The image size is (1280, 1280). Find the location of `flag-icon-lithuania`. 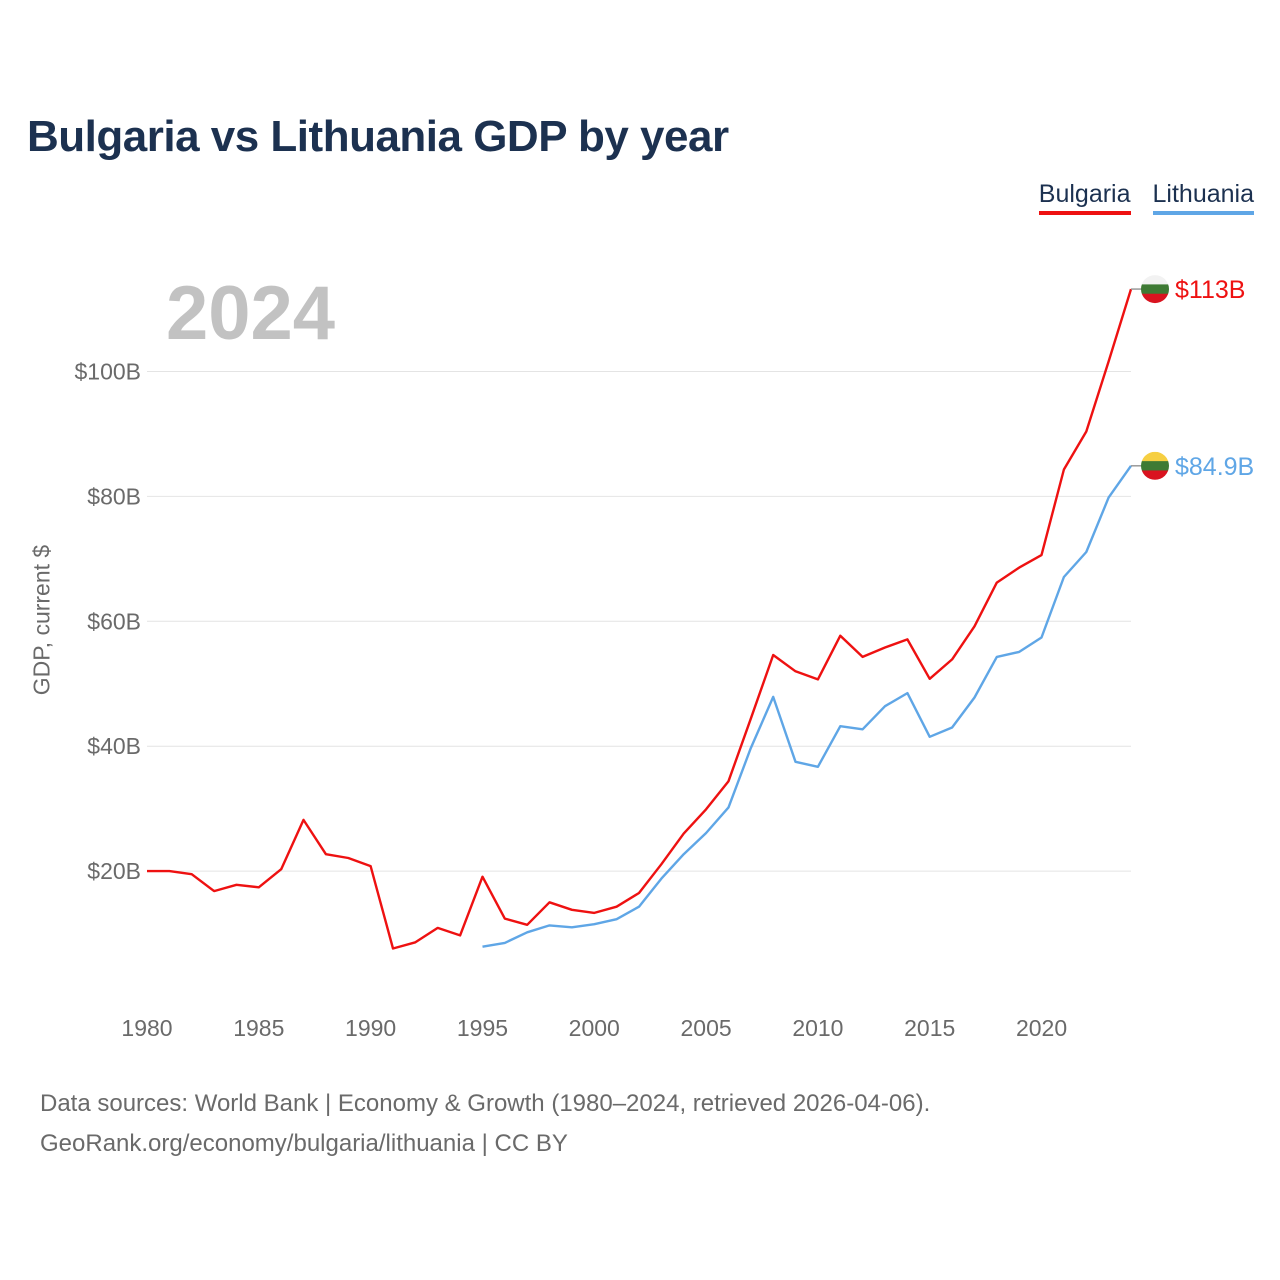

flag-icon-lithuania is located at coordinates (1155, 465).